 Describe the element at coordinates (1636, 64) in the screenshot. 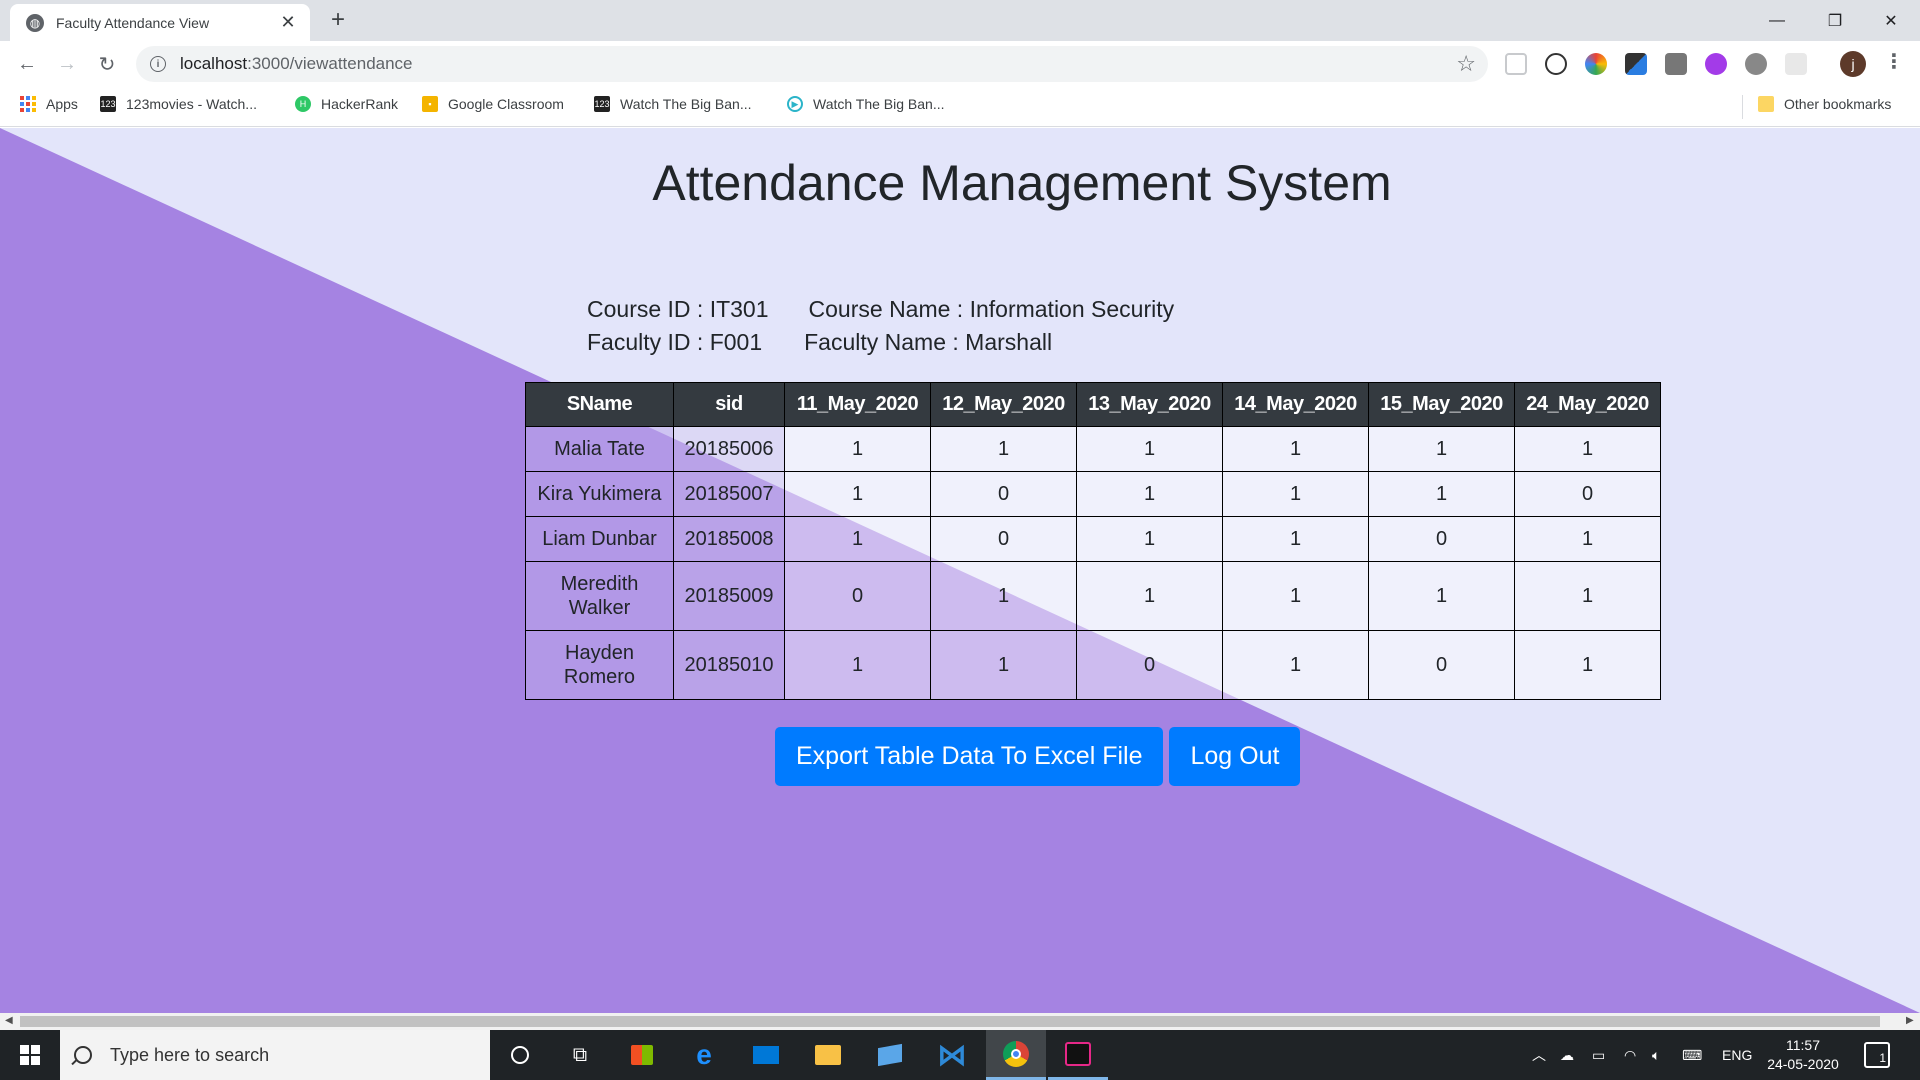

I see `extension-picker-icon` at that location.